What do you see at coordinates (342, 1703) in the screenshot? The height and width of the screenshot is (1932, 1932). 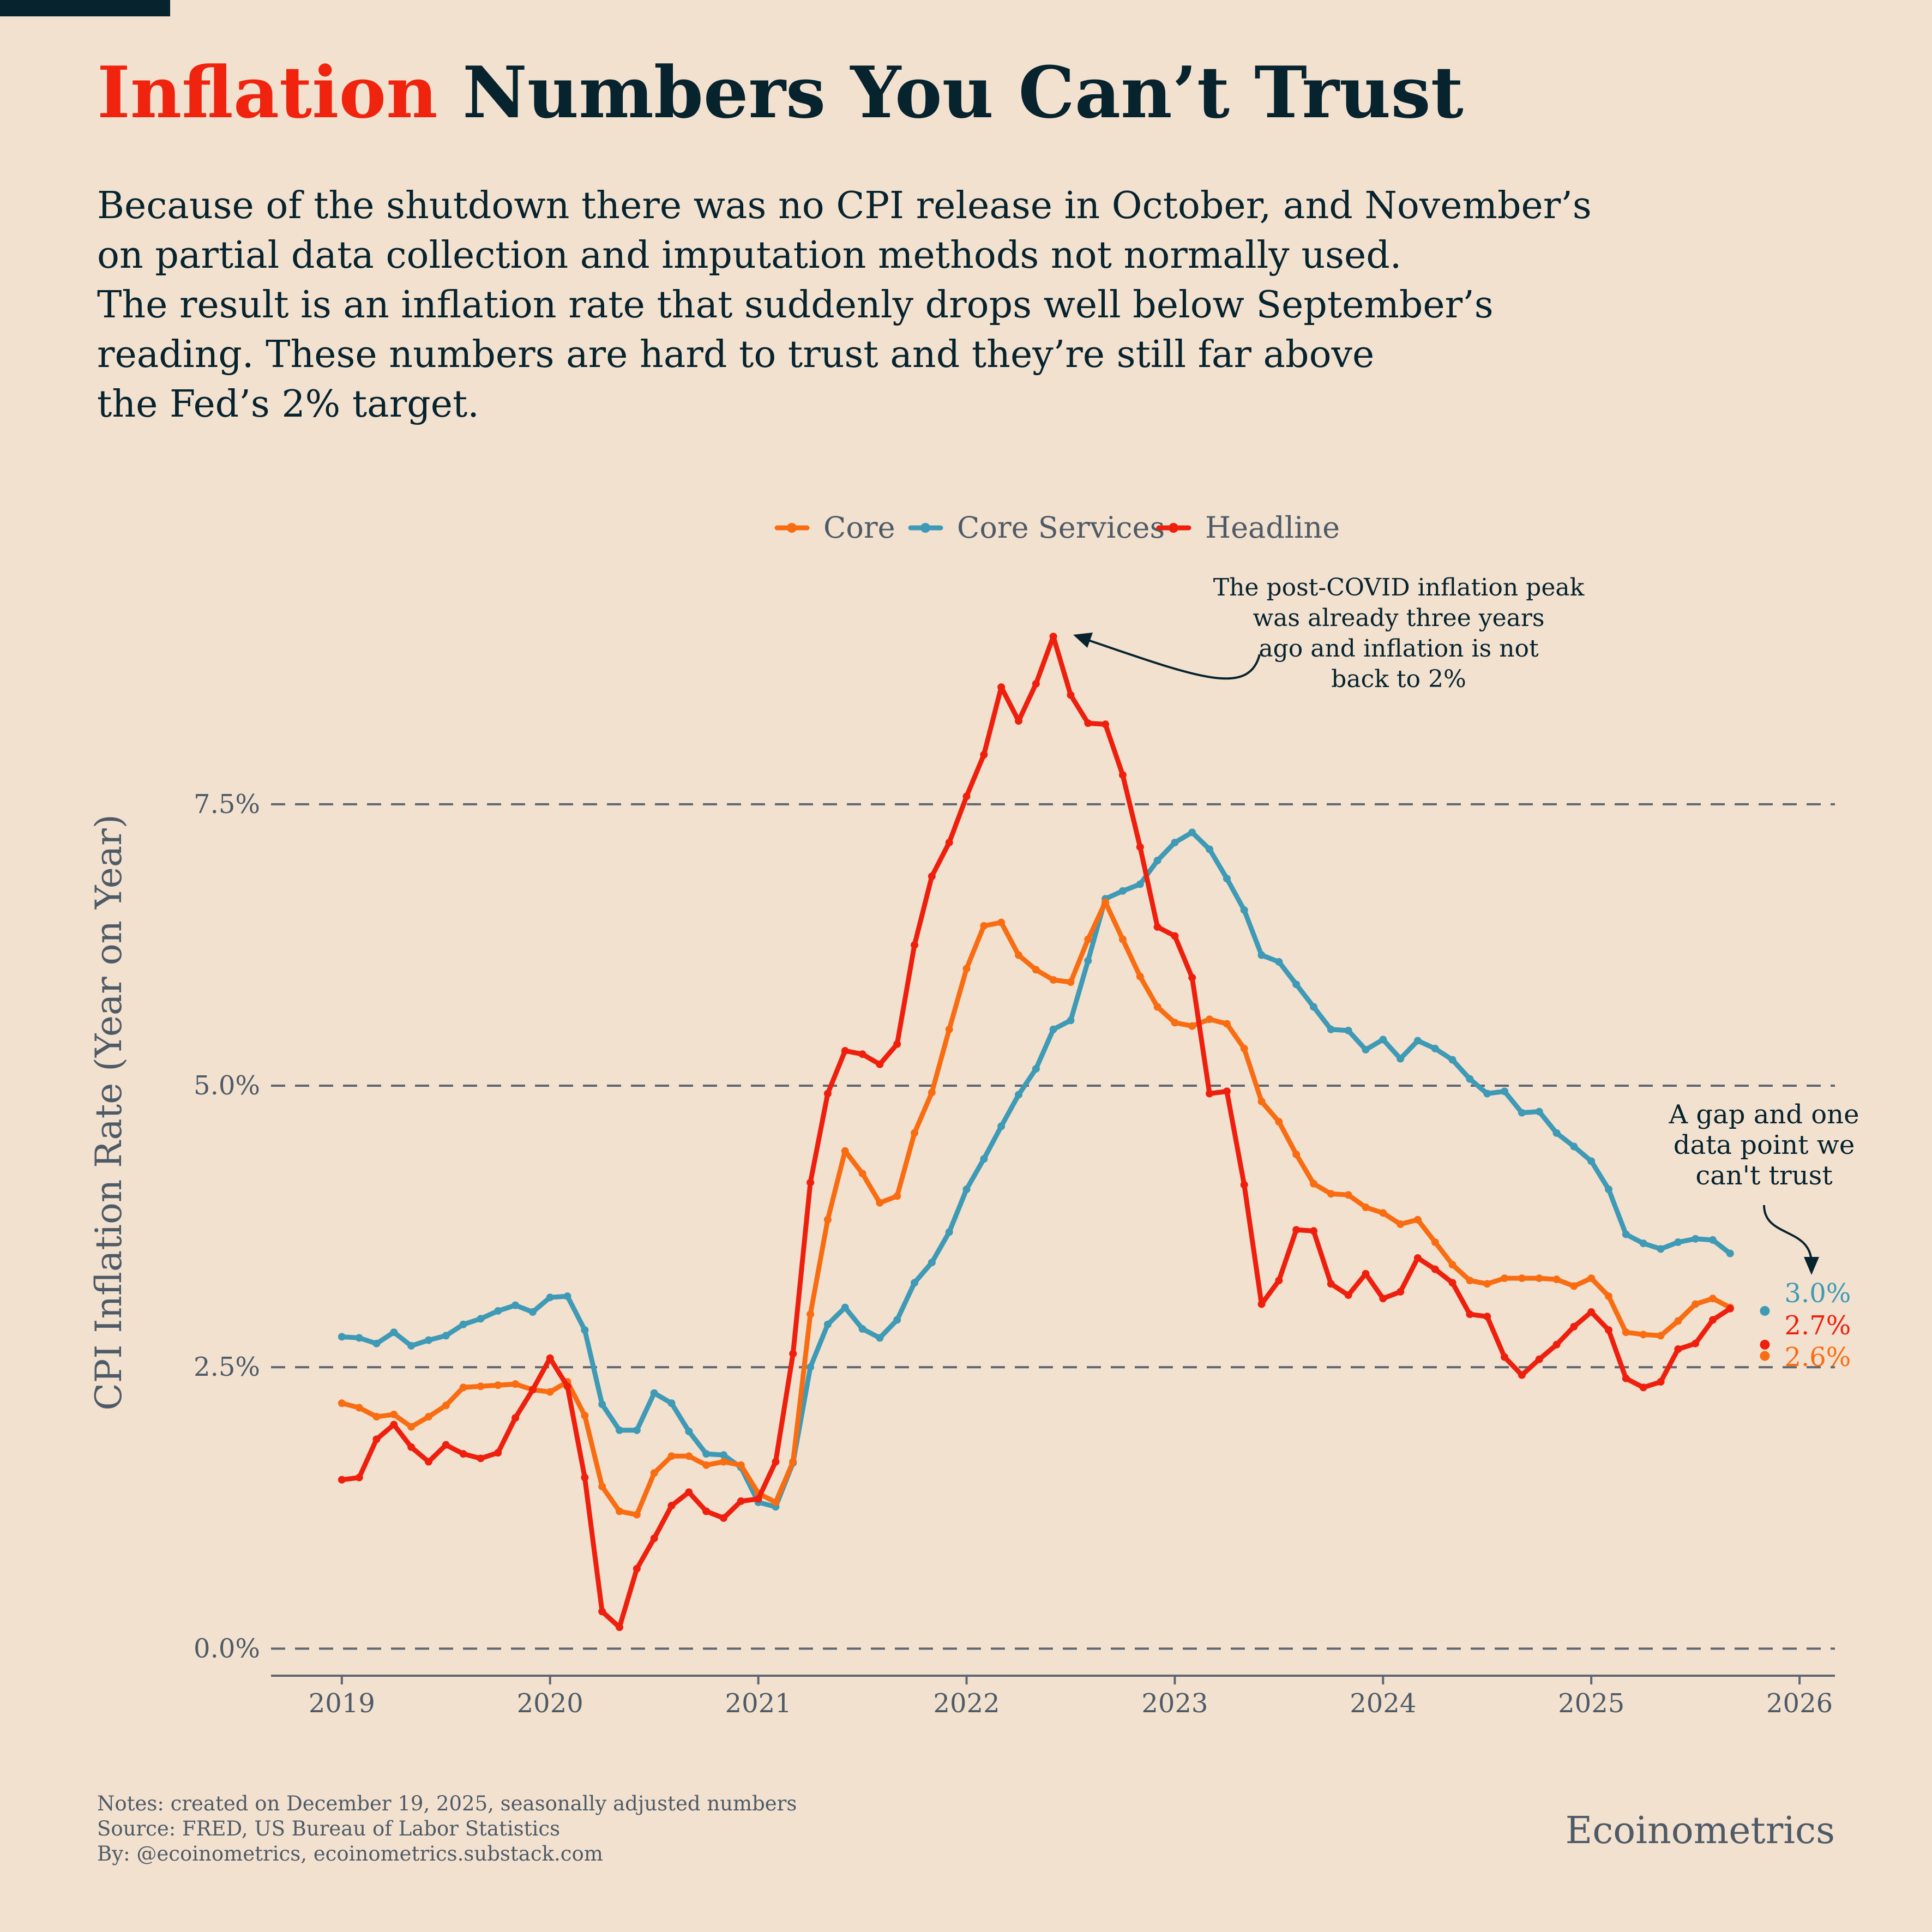 I see `x-tick-label: 2019` at bounding box center [342, 1703].